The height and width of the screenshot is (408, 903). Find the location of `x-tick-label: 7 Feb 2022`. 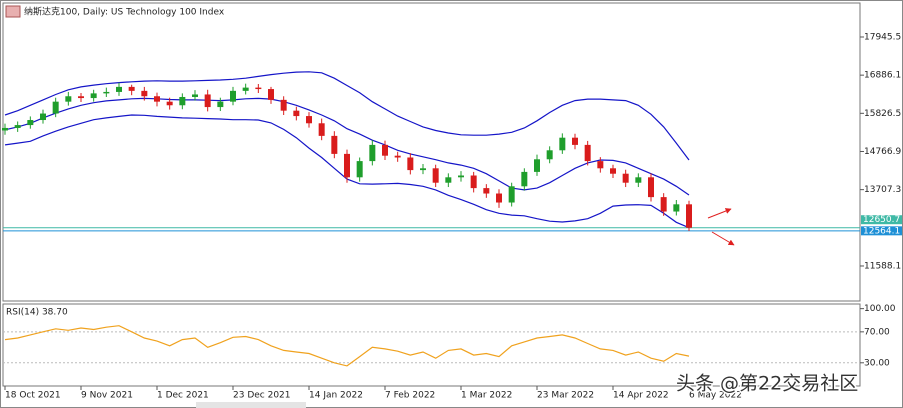

x-tick-label: 7 Feb 2022 is located at coordinates (410, 396).